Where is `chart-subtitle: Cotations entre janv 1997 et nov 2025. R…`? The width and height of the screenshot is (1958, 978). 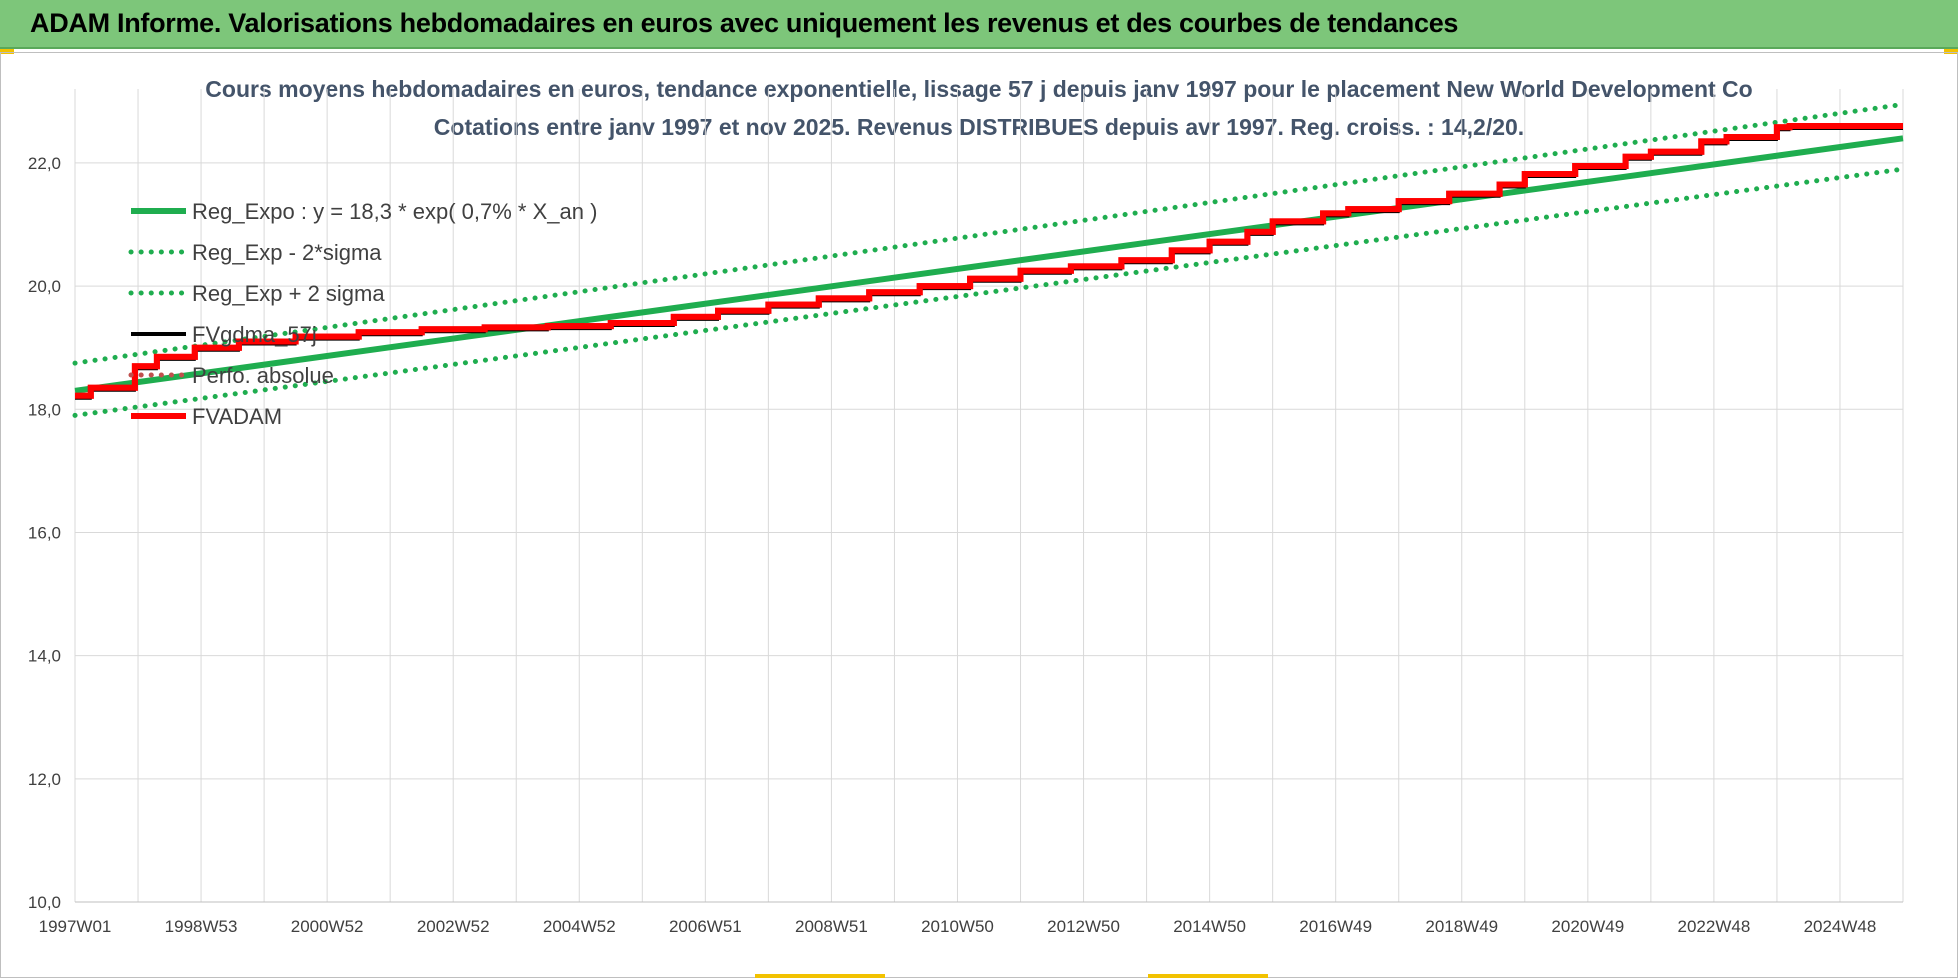 chart-subtitle: Cotations entre janv 1997 et nov 2025. R… is located at coordinates (979, 127).